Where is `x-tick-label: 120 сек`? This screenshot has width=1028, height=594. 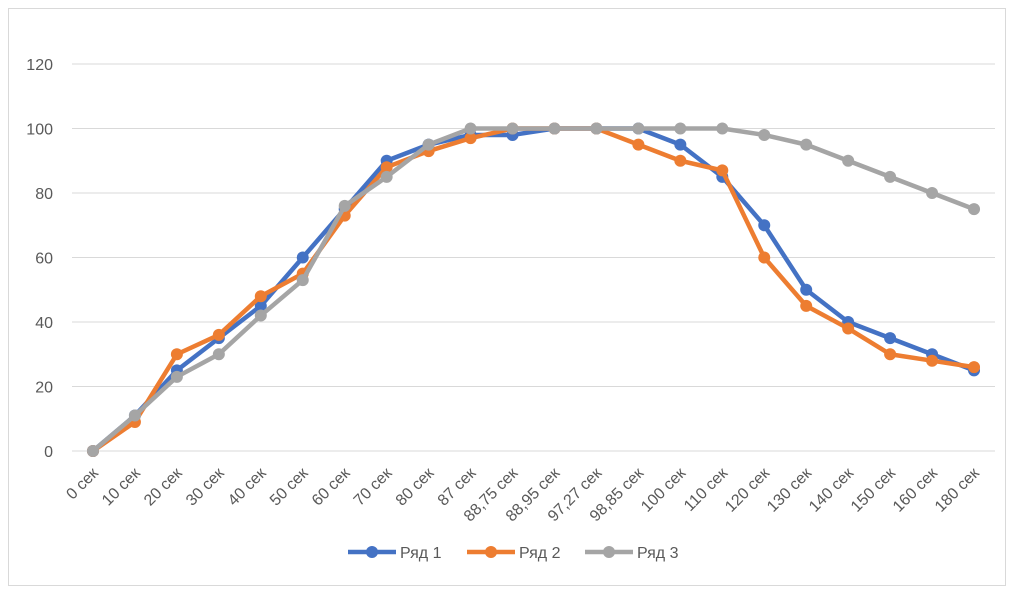 x-tick-label: 120 сек is located at coordinates (748, 490).